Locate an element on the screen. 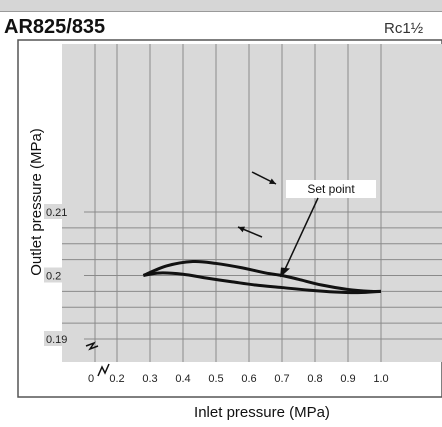 This screenshot has width=442, height=427. x-tick-label: 0.6 is located at coordinates (248, 379).